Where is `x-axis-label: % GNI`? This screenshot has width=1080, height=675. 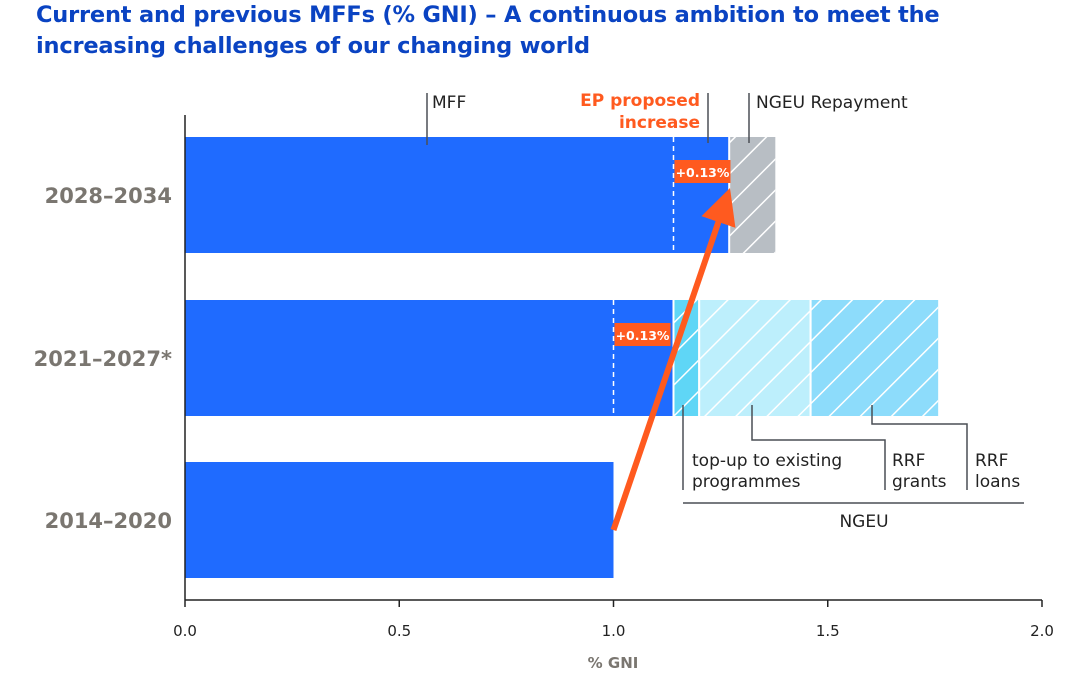 x-axis-label: % GNI is located at coordinates (613, 663).